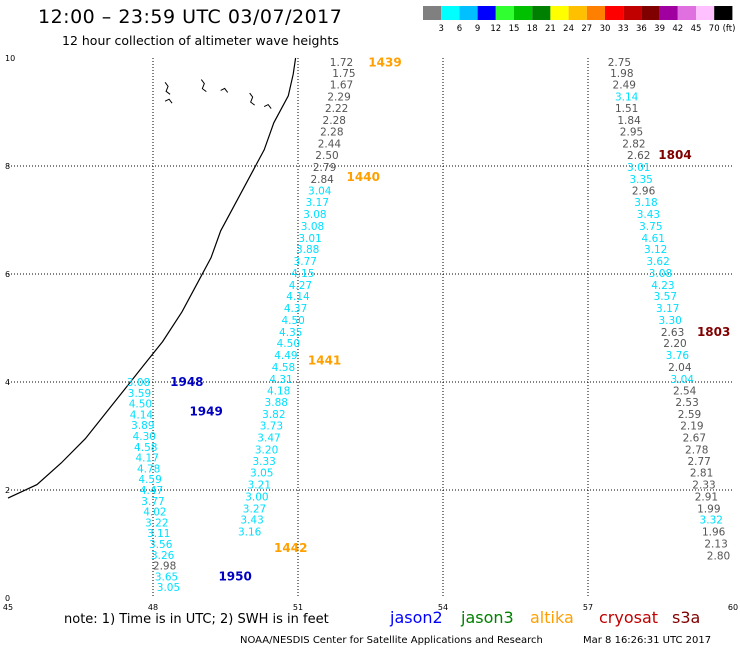 This screenshot has width=740, height=650. What do you see at coordinates (271, 427) in the screenshot?
I see `swh-label-altika: 3.73` at bounding box center [271, 427].